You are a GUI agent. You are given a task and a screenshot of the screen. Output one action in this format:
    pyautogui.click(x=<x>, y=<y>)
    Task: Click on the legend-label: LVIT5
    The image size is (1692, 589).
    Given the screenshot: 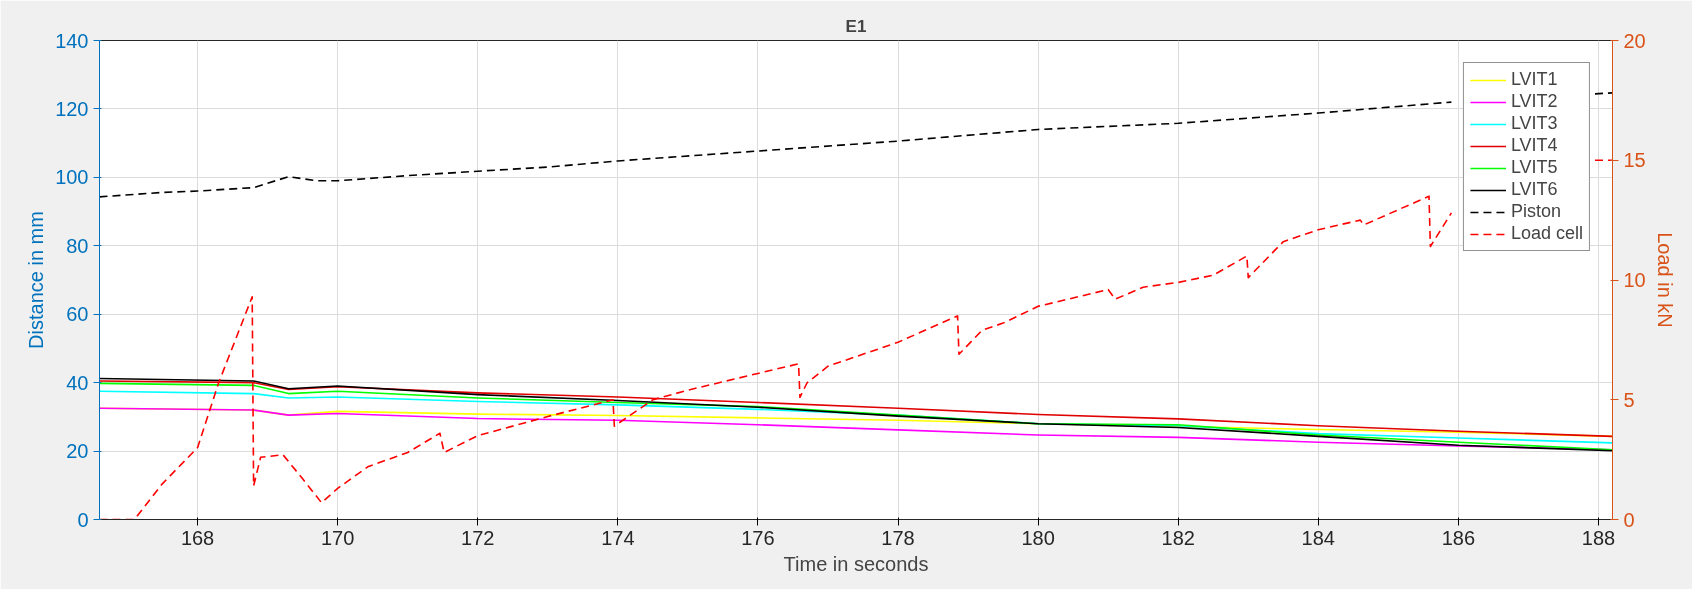 What is the action you would take?
    pyautogui.click(x=1534, y=167)
    